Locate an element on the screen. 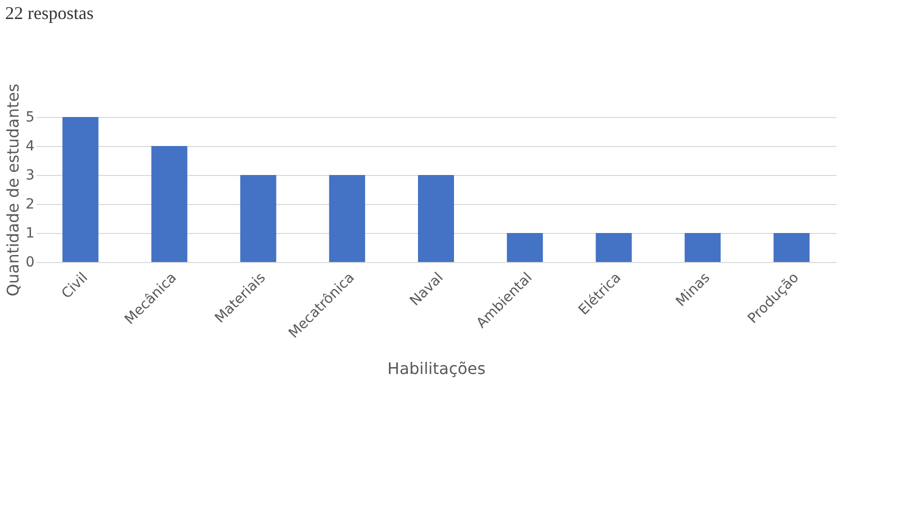  x-axis-title: Habilitações is located at coordinates (436, 368).